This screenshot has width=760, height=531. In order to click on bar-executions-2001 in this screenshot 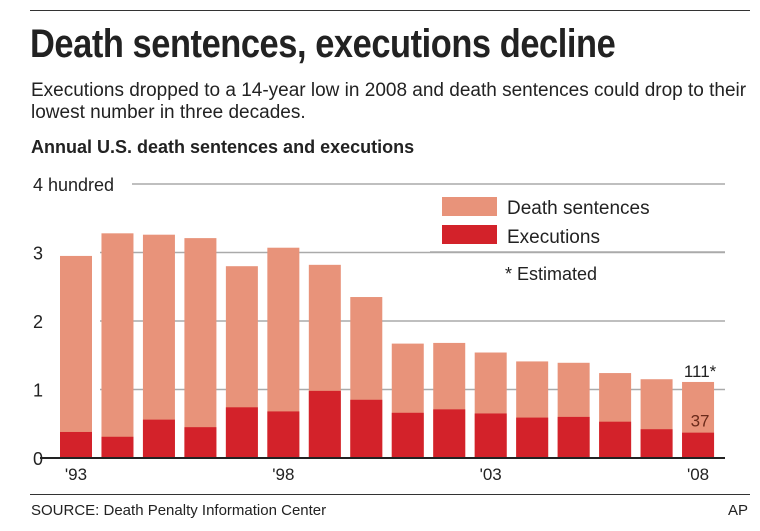, I will do `click(407, 435)`.